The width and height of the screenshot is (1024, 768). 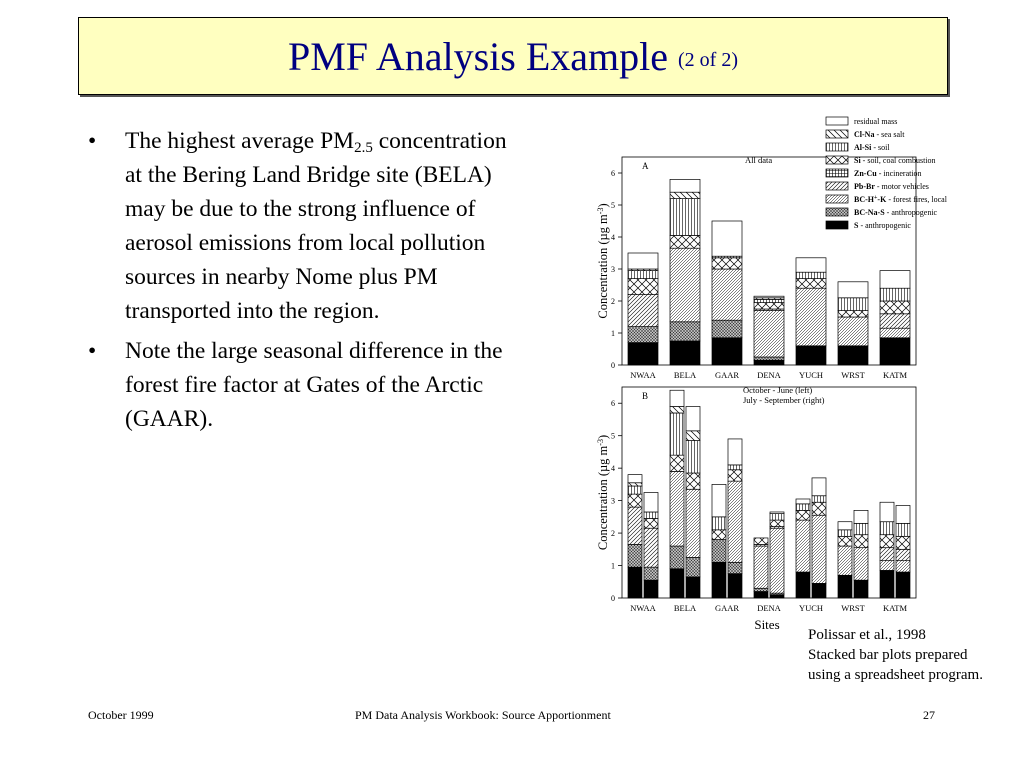 What do you see at coordinates (613, 403) in the screenshot?
I see `y-tick-label: 6` at bounding box center [613, 403].